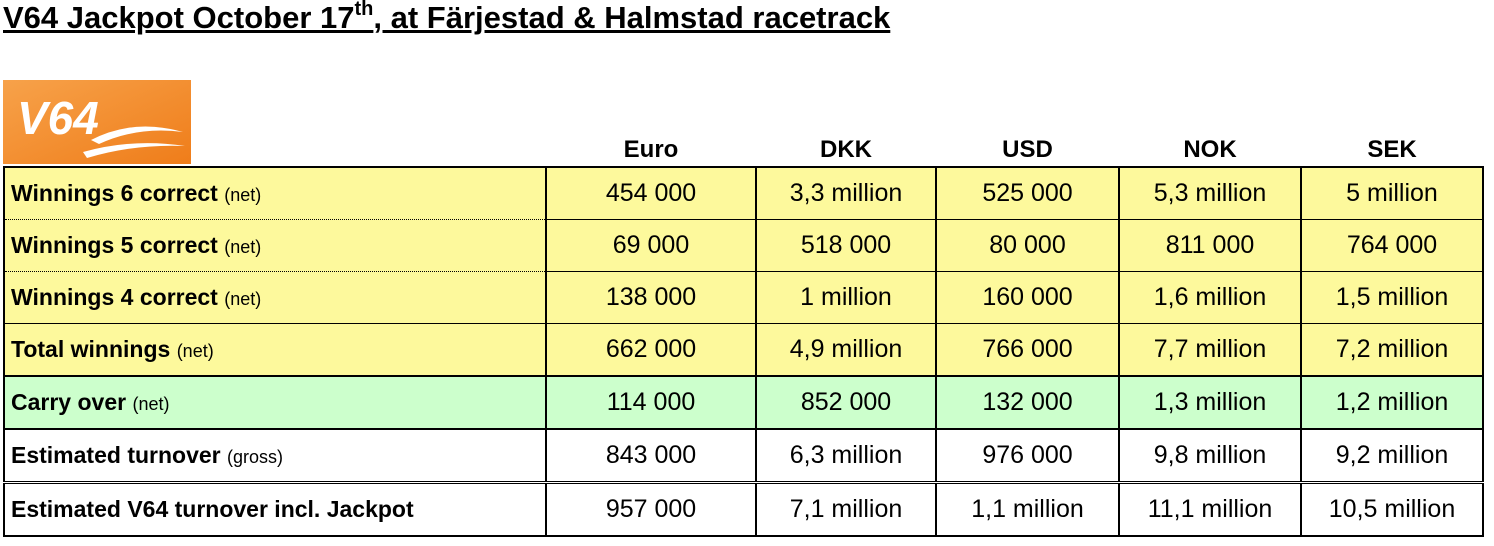 This screenshot has width=1494, height=546. I want to click on value-cell: 132 000, so click(1027, 402).